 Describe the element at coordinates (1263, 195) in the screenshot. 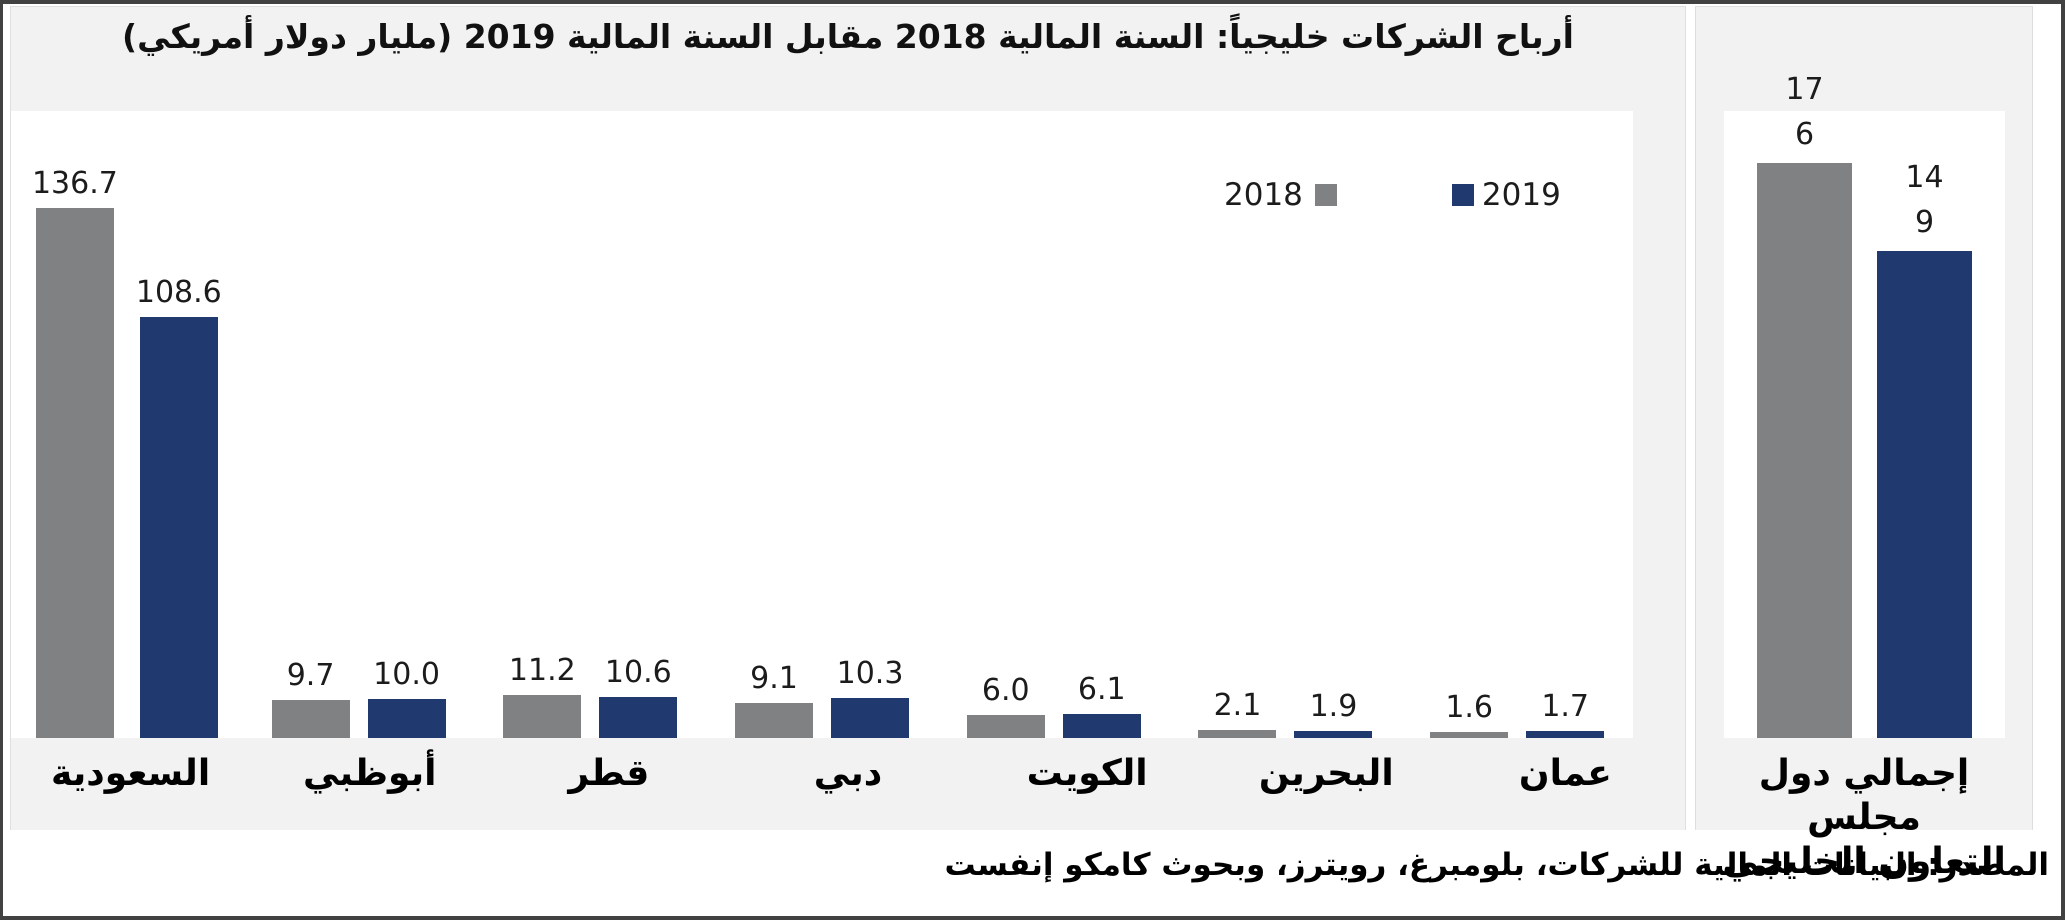

I see `legend-label-2018: 2018` at that location.